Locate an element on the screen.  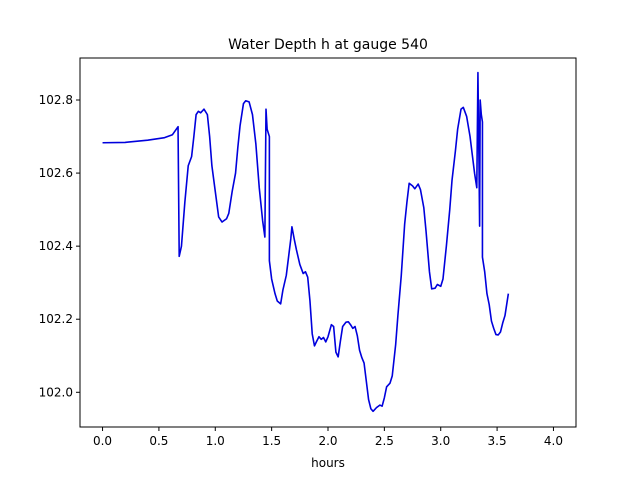
x-tick-label: 3.5 is located at coordinates (497, 441).